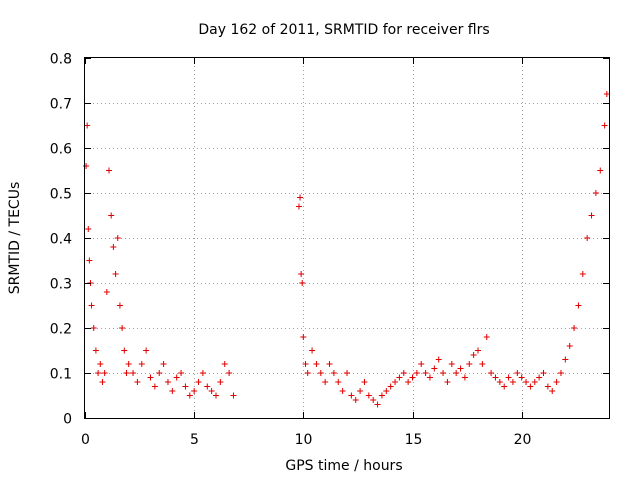 The height and width of the screenshot is (480, 640). Describe the element at coordinates (85, 440) in the screenshot. I see `x-tick-label: 0` at that location.